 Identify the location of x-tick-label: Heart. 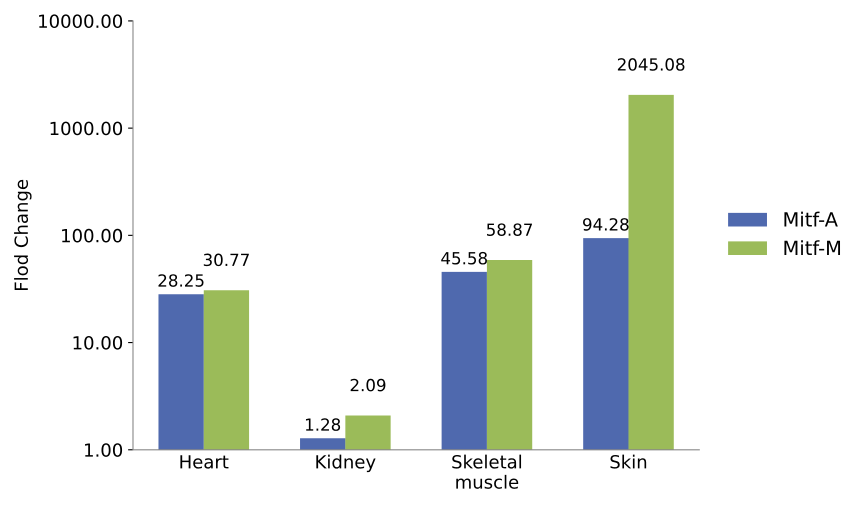
(204, 462).